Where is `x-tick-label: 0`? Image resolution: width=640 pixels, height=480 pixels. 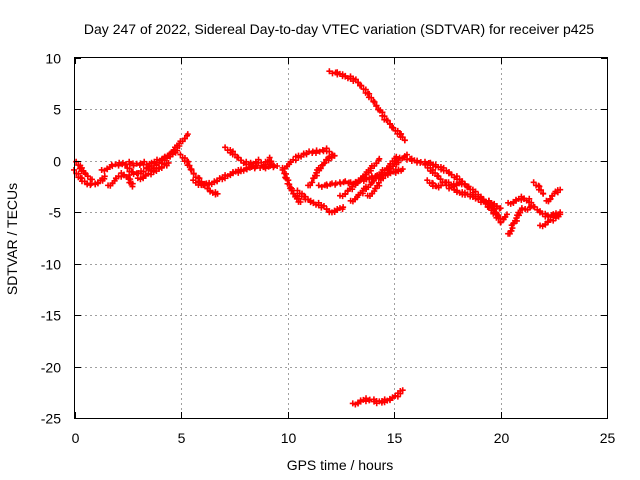 x-tick-label: 0 is located at coordinates (76, 438).